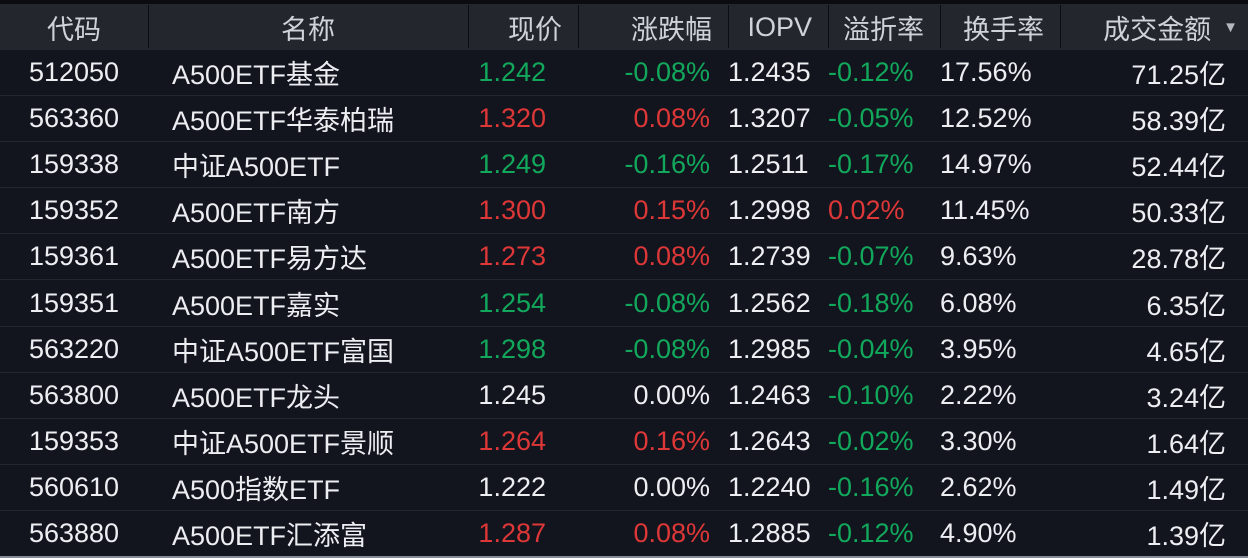 The image size is (1248, 558). Describe the element at coordinates (256, 489) in the screenshot. I see `name-cell: A500指数ETF` at that location.